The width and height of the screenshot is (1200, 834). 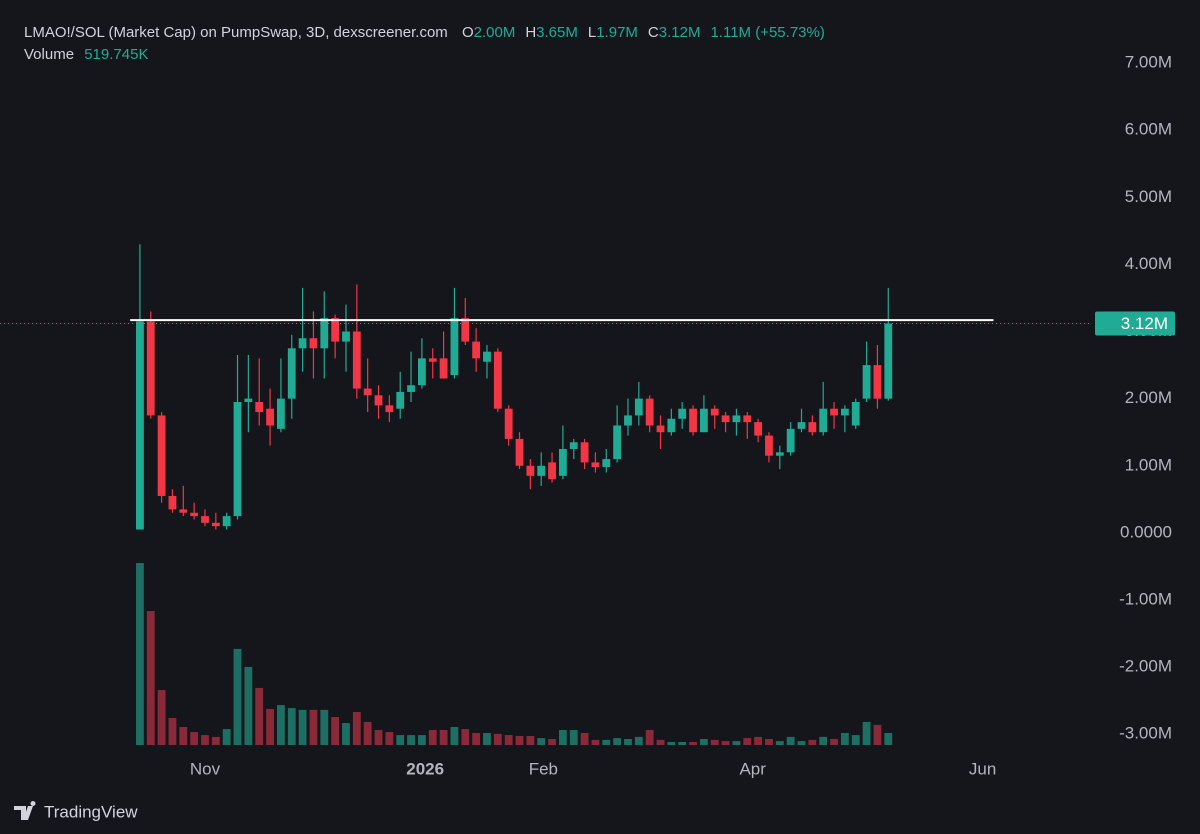 What do you see at coordinates (425, 768) in the screenshot?
I see `x-tick-label: 2026` at bounding box center [425, 768].